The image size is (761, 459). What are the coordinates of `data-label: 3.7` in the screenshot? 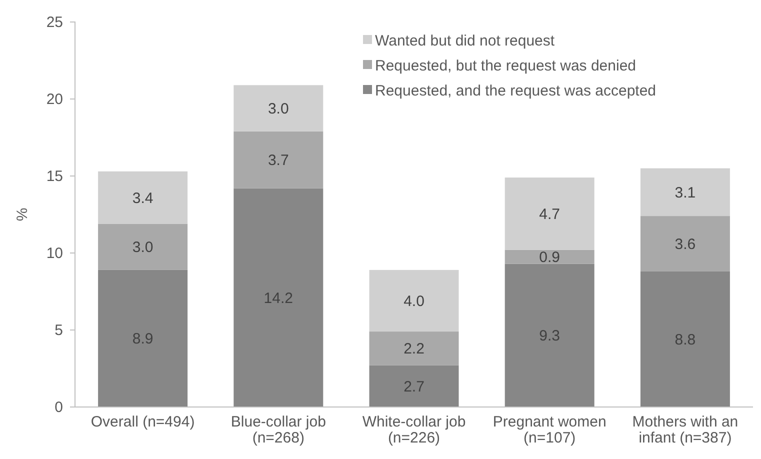 It's located at (278, 161).